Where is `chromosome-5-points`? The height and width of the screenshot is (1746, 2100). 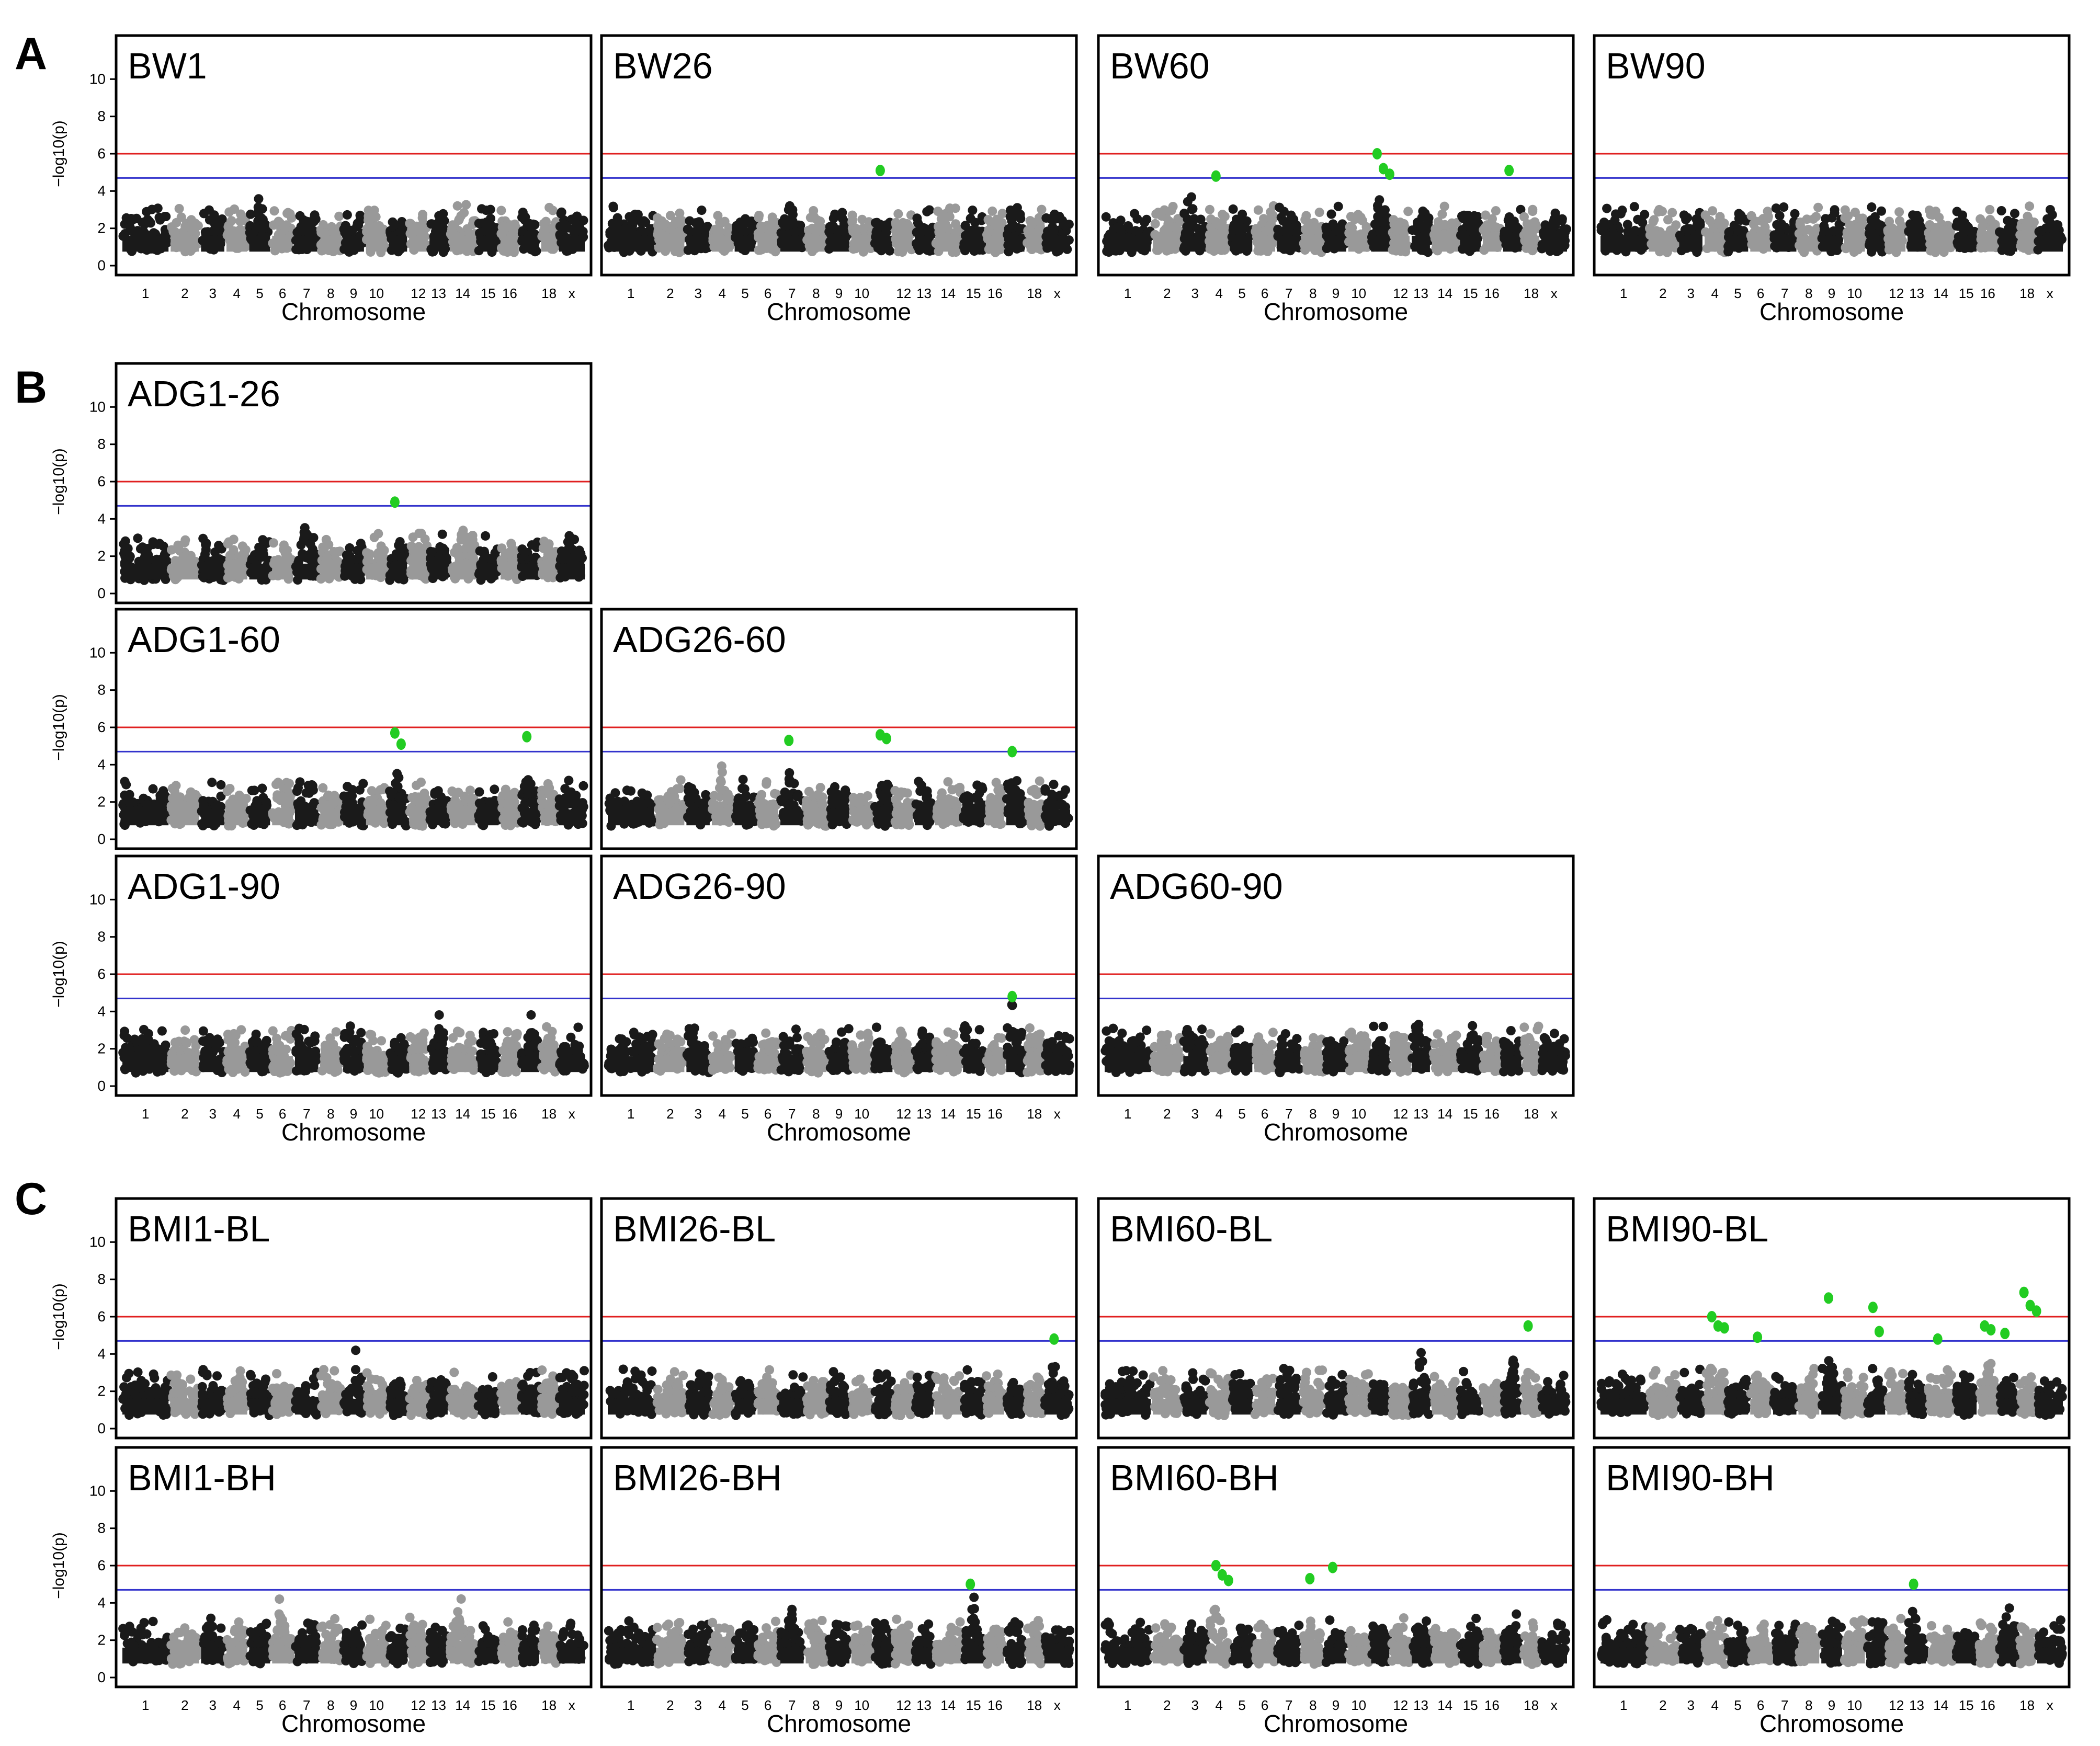
chromosome-5-points is located at coordinates (259, 223).